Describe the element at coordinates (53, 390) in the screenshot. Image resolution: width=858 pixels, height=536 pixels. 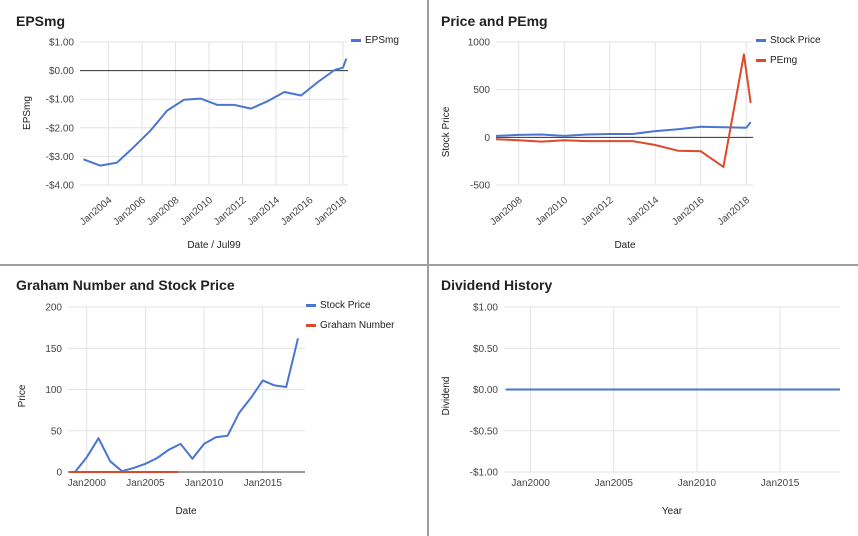
I see `y-tick-label: 100` at that location.